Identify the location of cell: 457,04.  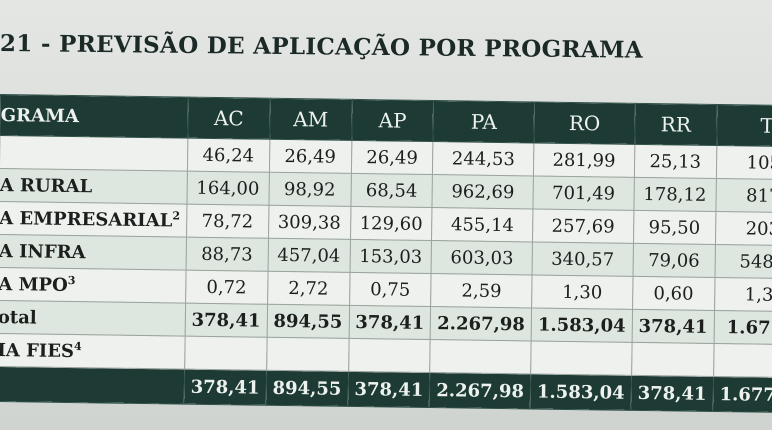
(309, 255).